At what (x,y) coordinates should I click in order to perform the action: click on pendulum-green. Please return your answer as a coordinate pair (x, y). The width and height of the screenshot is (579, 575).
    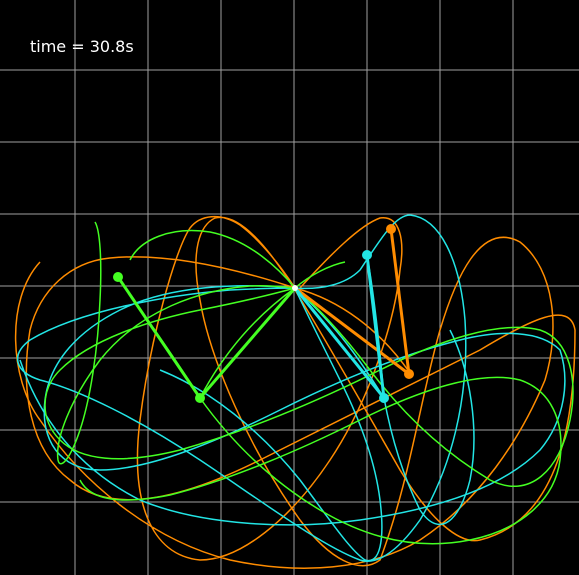
    Looking at the image, I should click on (205, 337).